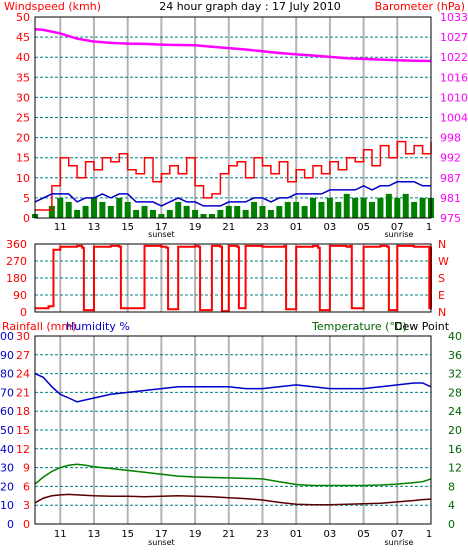 Image resolution: width=468 pixels, height=559 pixels. I want to click on temperature-tick-12: 12, so click(455, 468).